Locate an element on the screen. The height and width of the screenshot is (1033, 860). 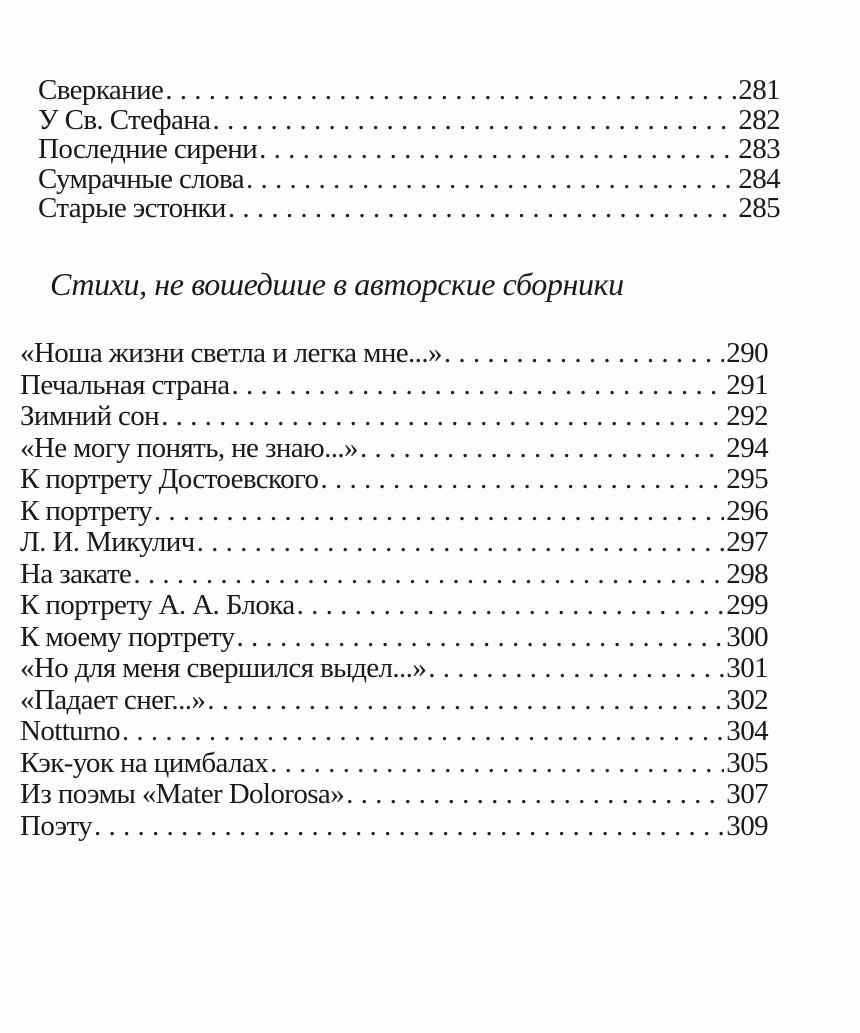
entry-page-number: 294 is located at coordinates (747, 447).